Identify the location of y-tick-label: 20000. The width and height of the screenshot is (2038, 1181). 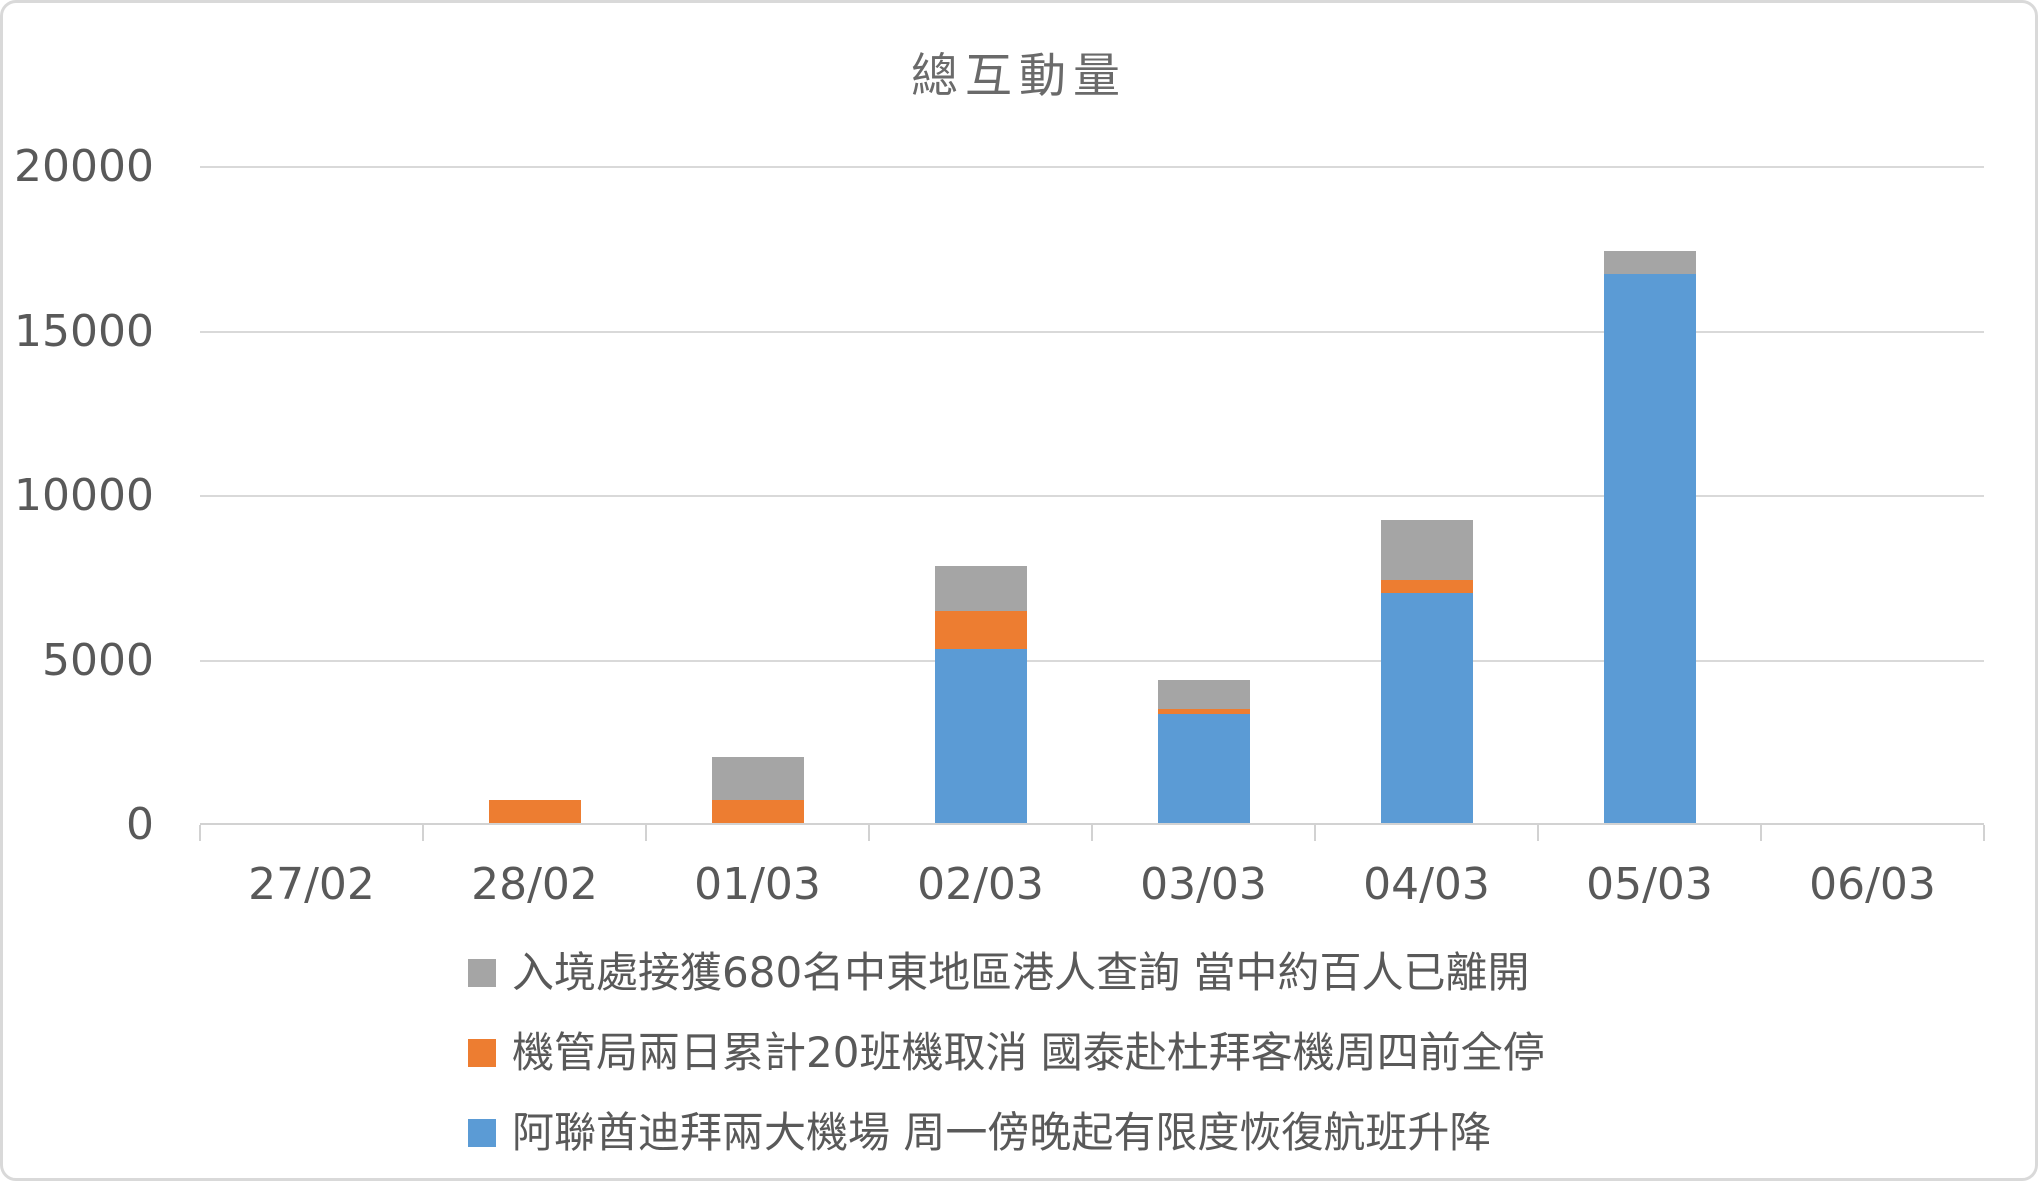
(84, 166).